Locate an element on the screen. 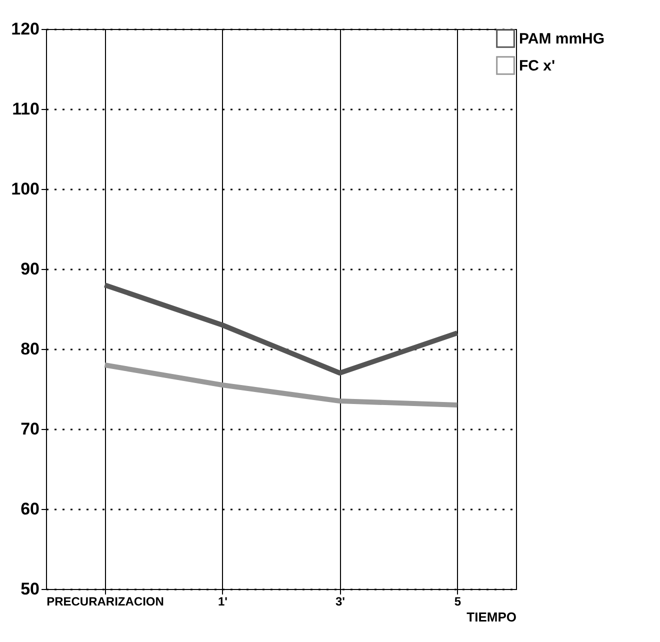 This screenshot has height=642, width=660. y-tick-label: 90 is located at coordinates (30, 269).